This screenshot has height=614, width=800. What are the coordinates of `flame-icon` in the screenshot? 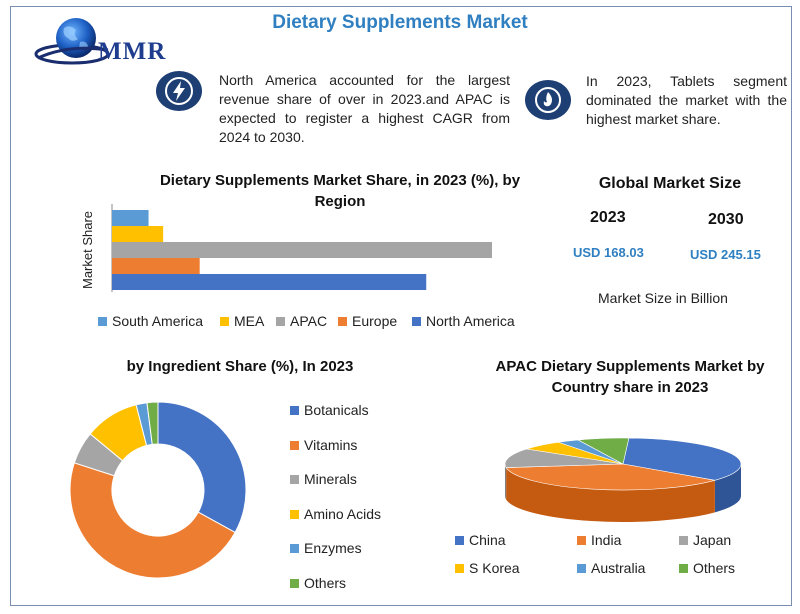 It's located at (548, 100).